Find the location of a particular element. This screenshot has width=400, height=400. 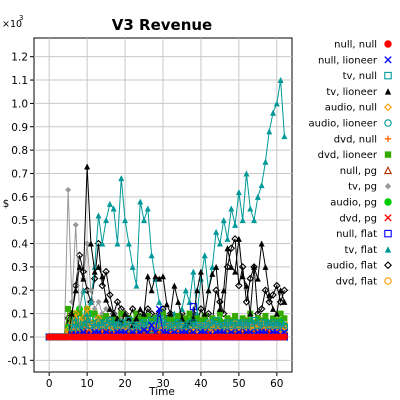

y-tick-label: 0.2 is located at coordinates (19, 291).